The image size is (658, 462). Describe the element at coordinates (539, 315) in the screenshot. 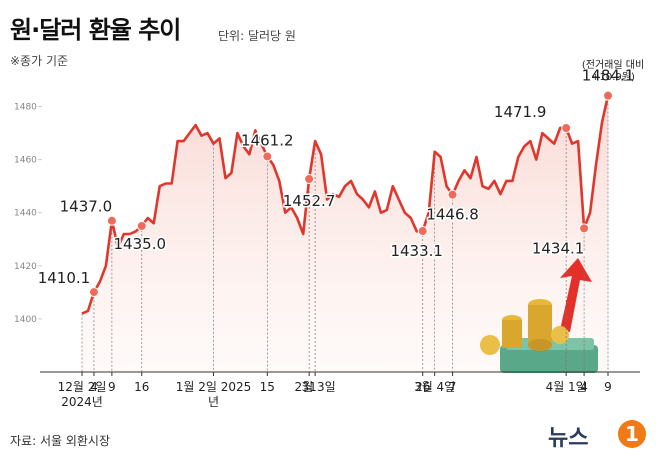

I see `coins-illustration` at that location.